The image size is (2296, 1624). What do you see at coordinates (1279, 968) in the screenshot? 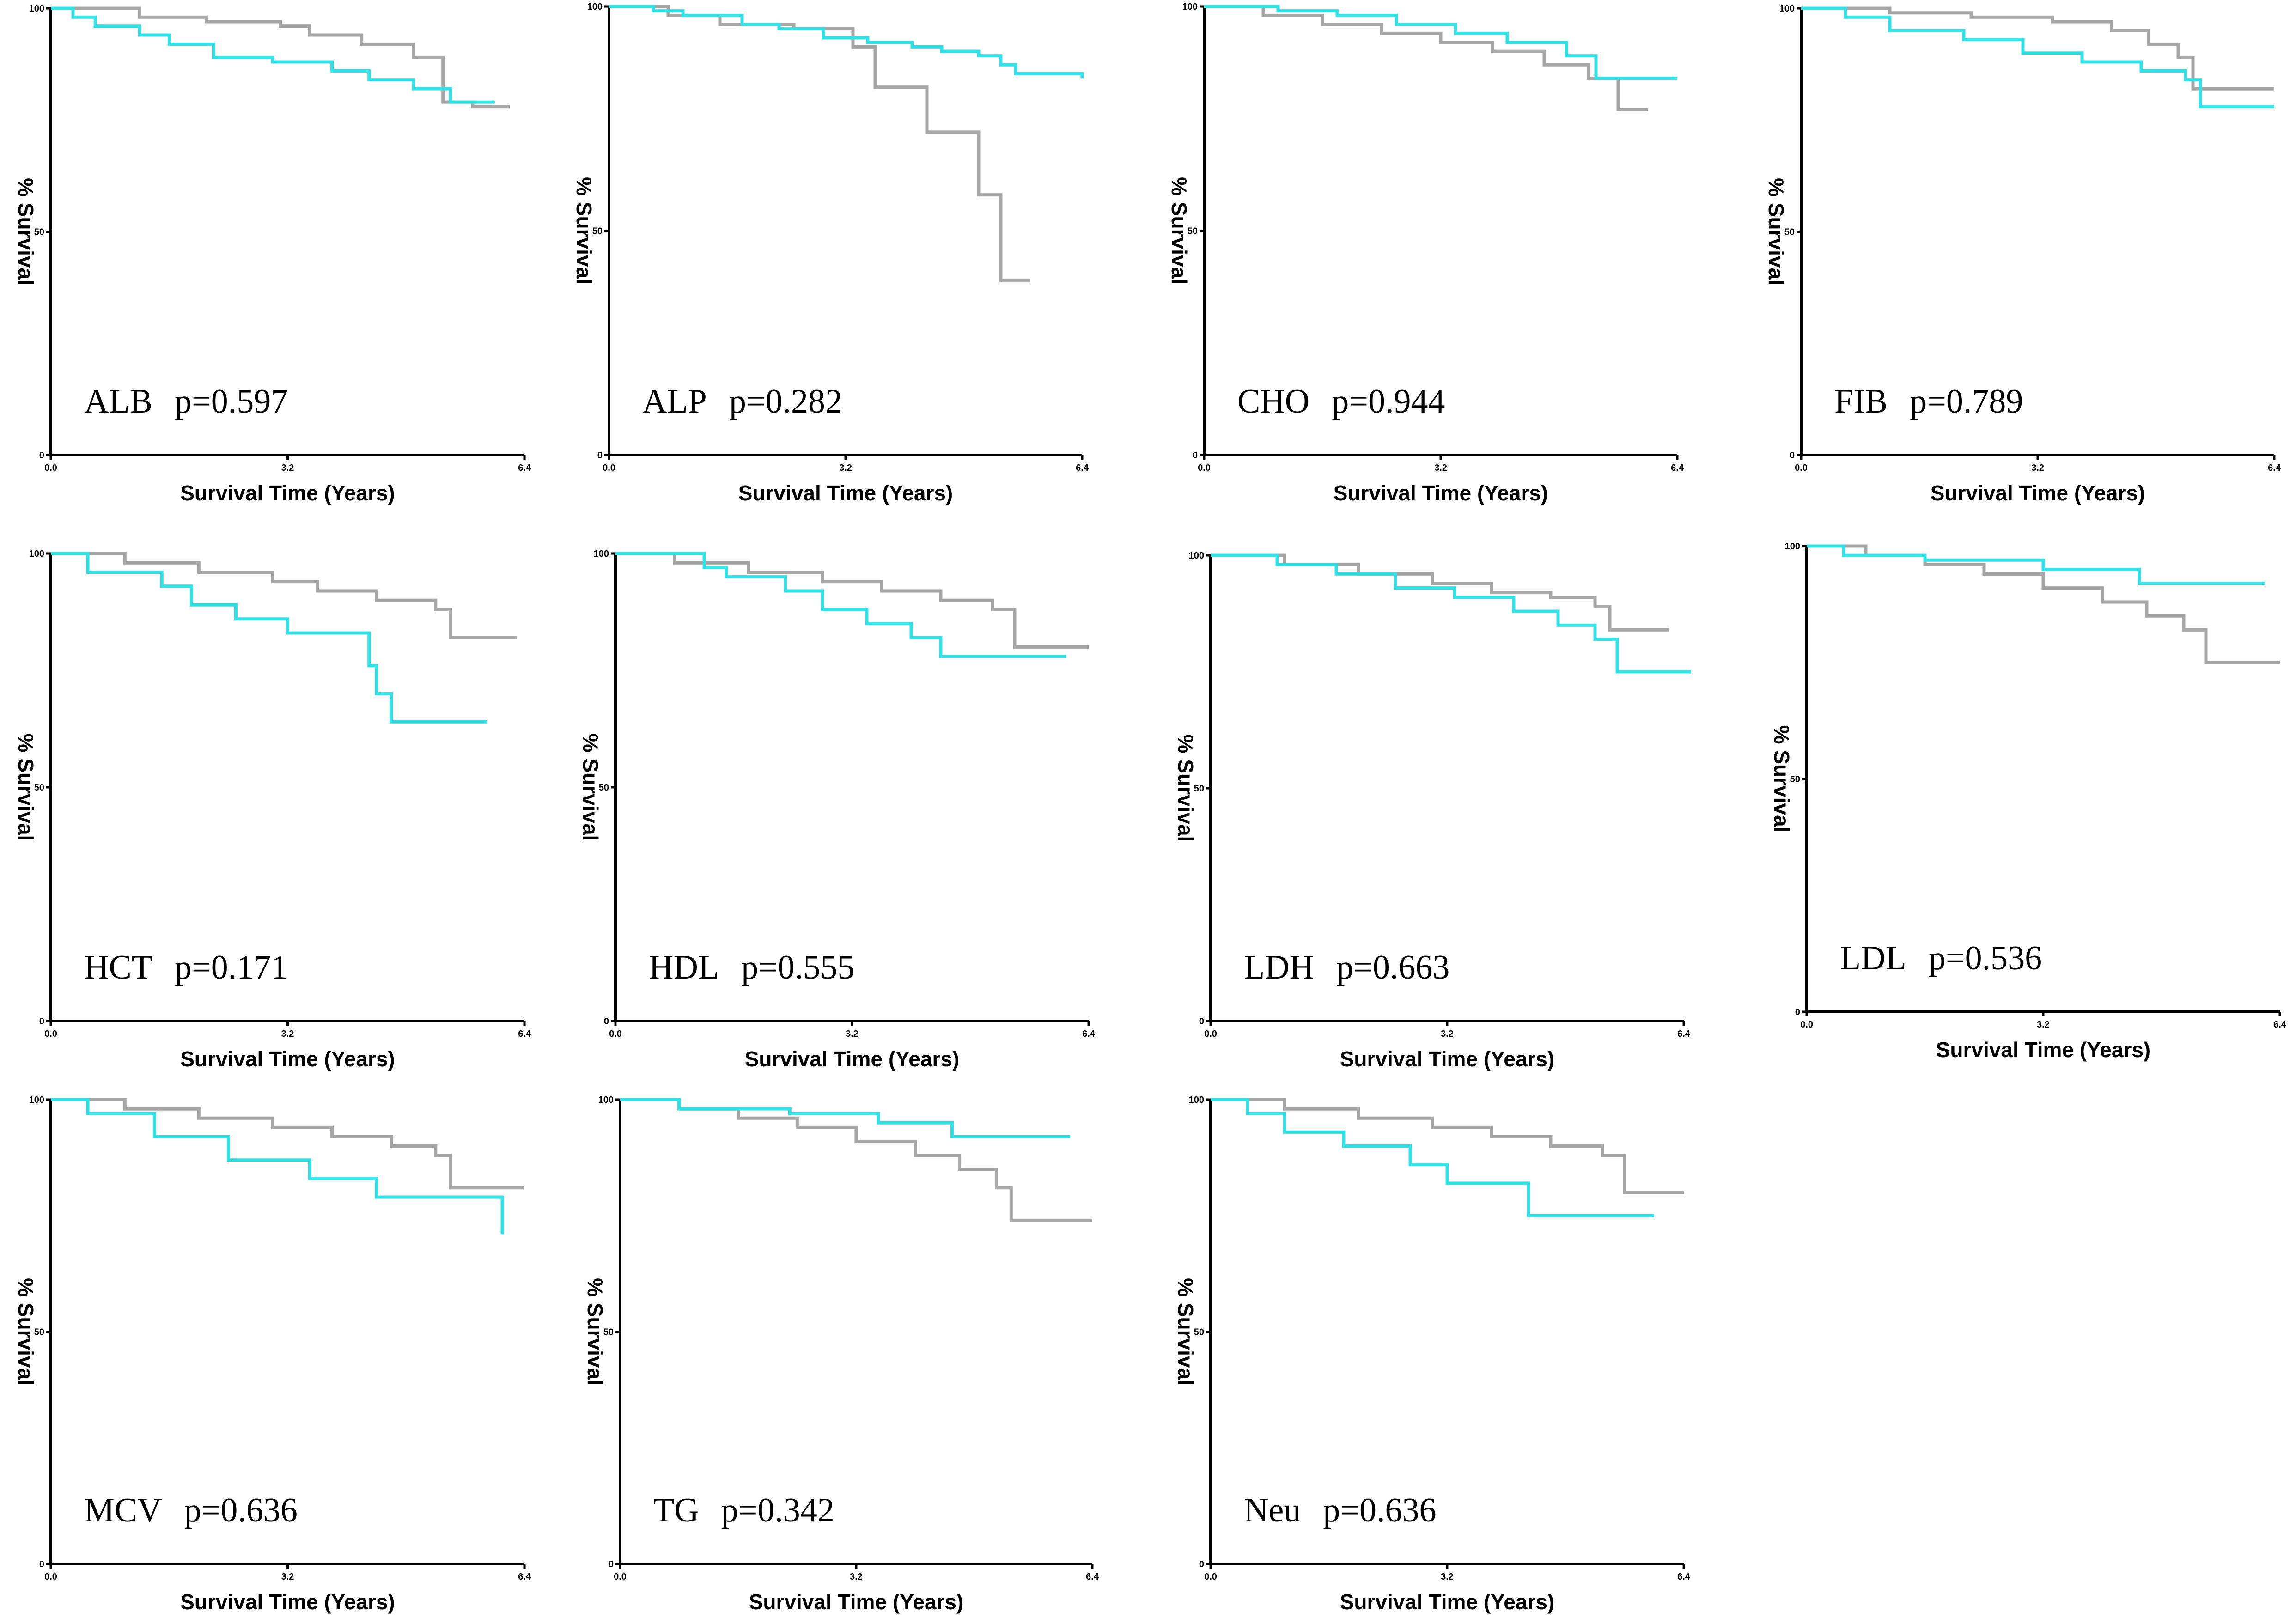
I see `panel-marker: LDH` at bounding box center [1279, 968].